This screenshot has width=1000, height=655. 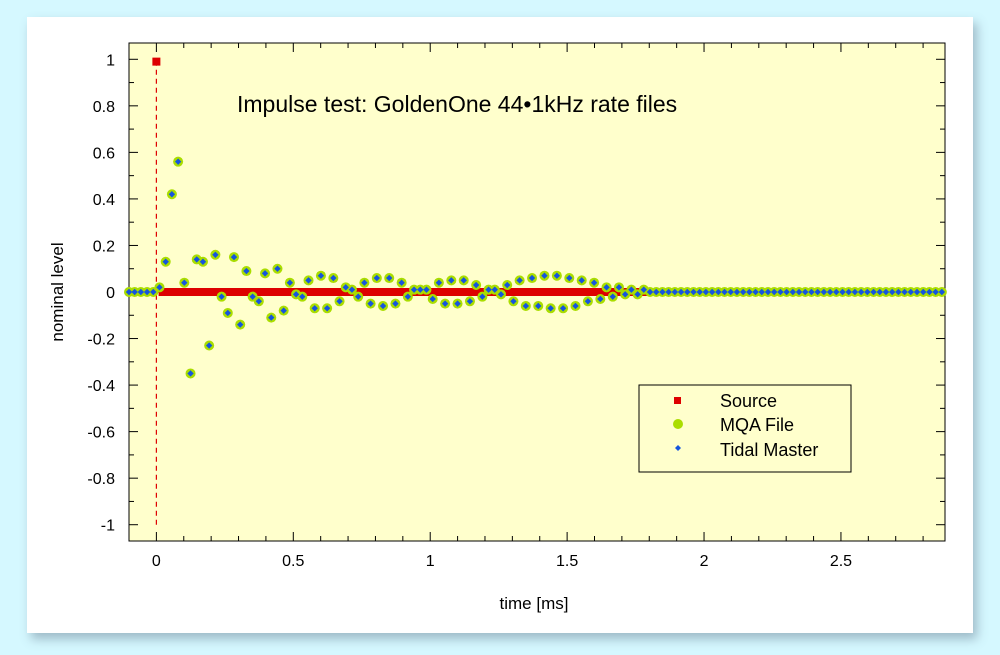 I want to click on legend: Source MQA File Tidal Master, so click(x=745, y=428).